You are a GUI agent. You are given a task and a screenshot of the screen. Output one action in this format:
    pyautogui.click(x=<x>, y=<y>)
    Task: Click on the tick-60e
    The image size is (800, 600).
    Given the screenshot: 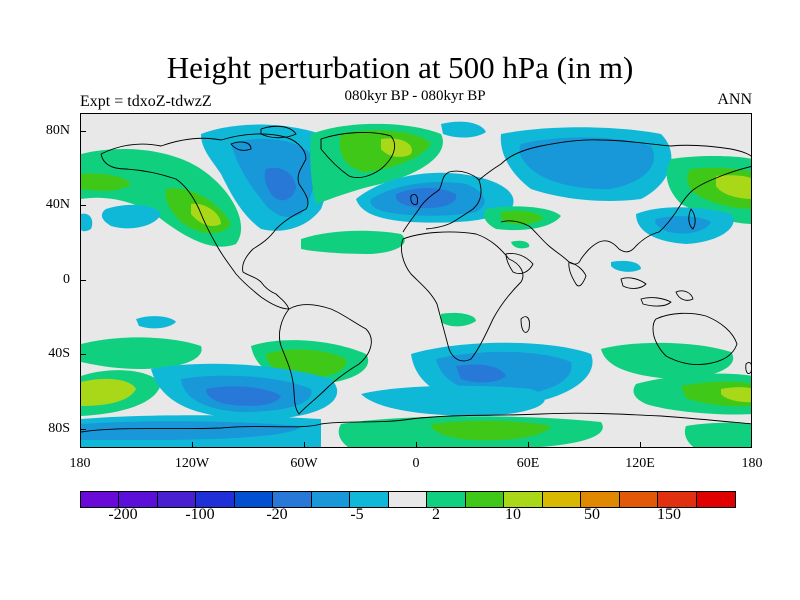 What is the action you would take?
    pyautogui.click(x=528, y=445)
    